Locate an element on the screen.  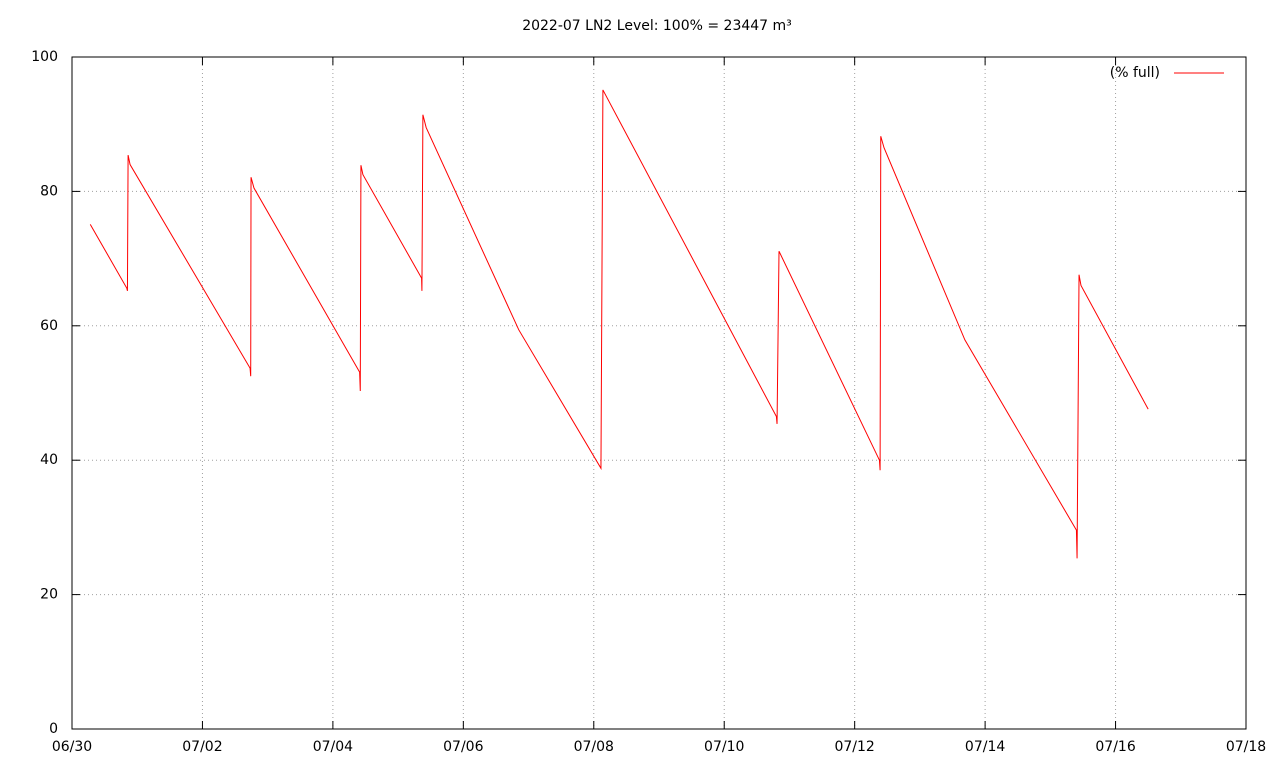
x-tick-label: 07/18 is located at coordinates (1246, 747).